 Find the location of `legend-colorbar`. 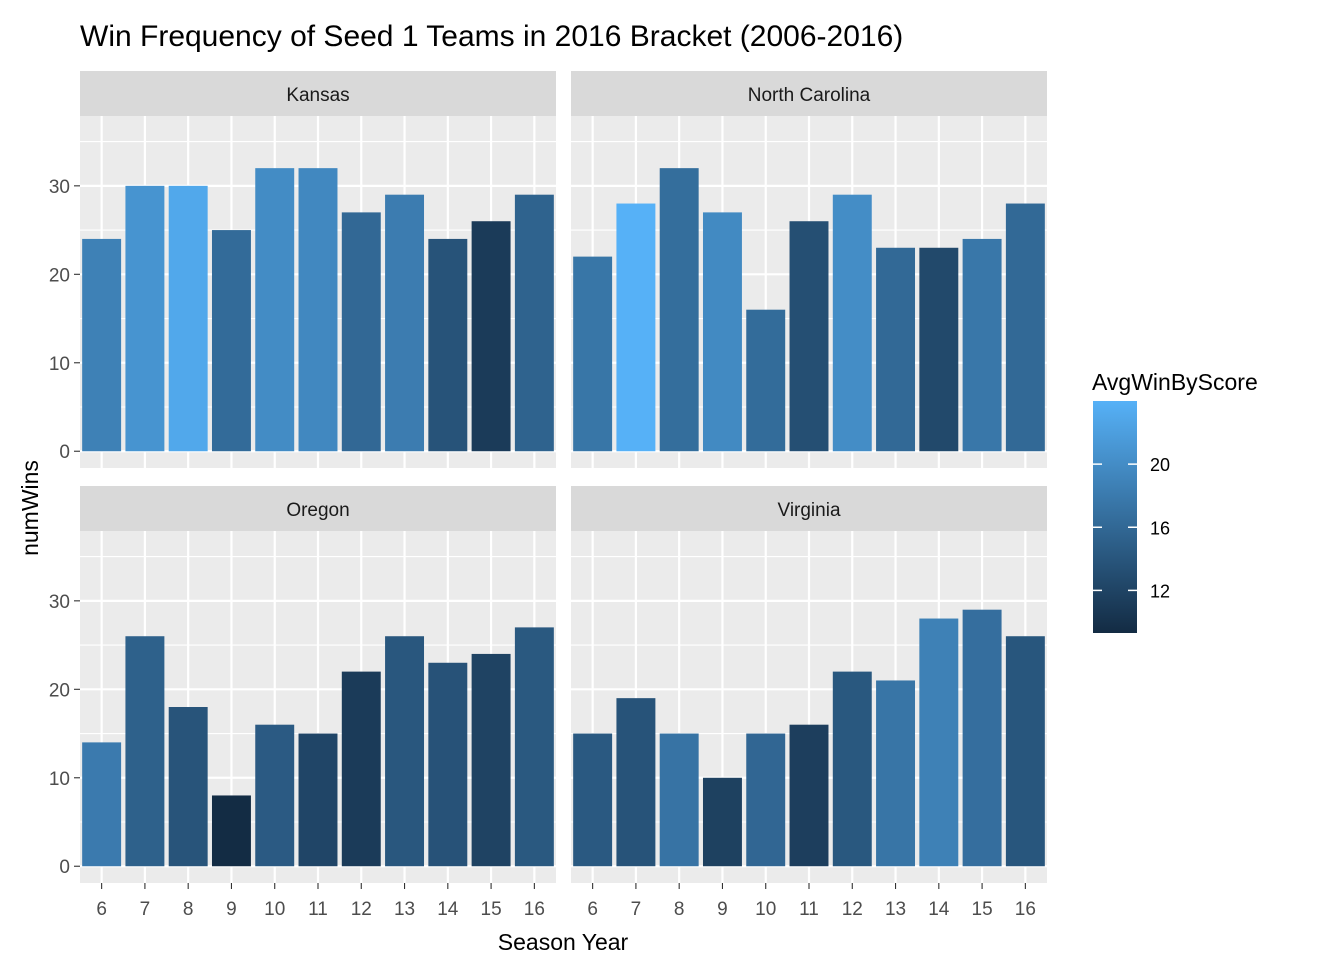

legend-colorbar is located at coordinates (1115, 517).